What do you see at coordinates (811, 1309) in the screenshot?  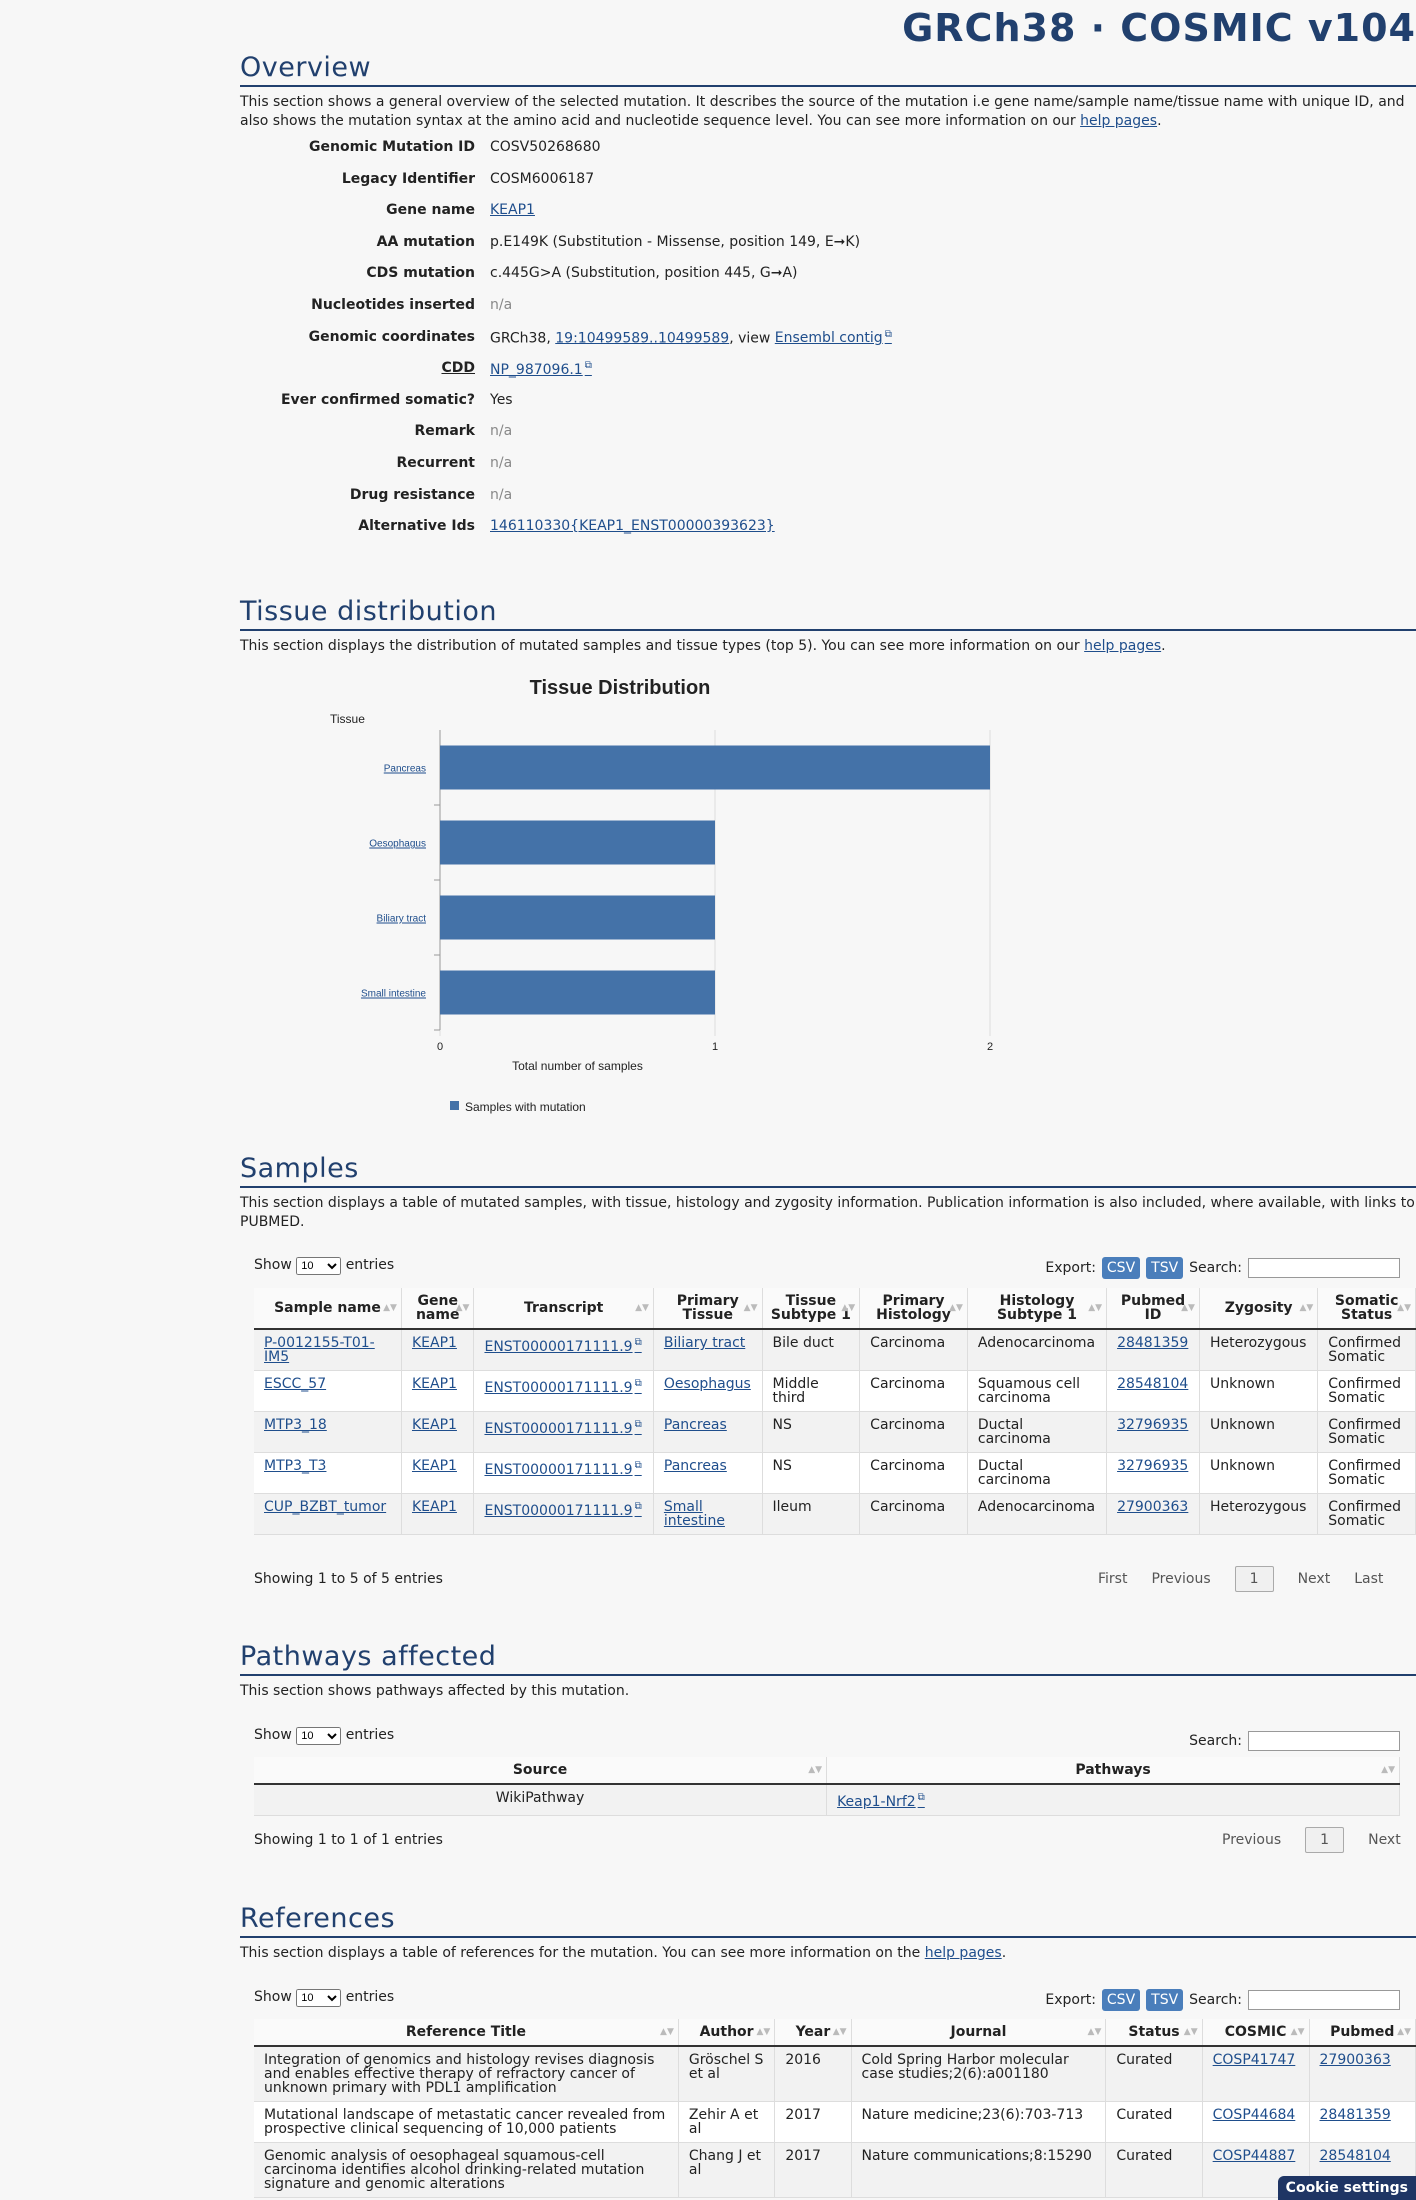 I see `column-header: Tissue Subtype 1 ▲▼` at bounding box center [811, 1309].